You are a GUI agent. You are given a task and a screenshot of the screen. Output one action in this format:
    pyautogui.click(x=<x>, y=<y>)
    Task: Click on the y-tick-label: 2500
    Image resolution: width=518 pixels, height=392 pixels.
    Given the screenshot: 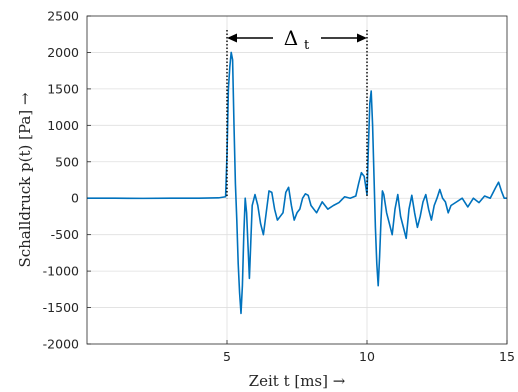 What is the action you would take?
    pyautogui.click(x=63, y=16)
    